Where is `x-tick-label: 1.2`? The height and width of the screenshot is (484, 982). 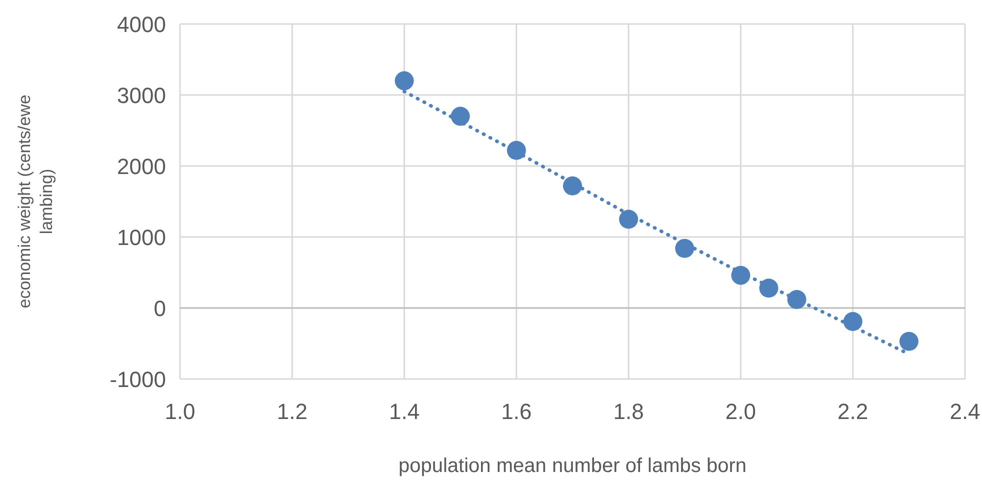
x-tick-label: 1.2 is located at coordinates (292, 411).